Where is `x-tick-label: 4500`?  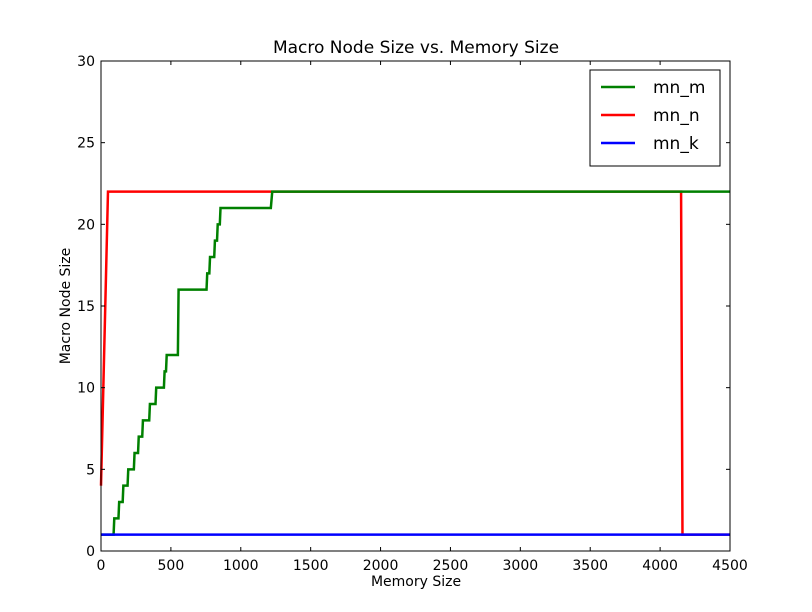
x-tick-label: 4500 is located at coordinates (730, 566).